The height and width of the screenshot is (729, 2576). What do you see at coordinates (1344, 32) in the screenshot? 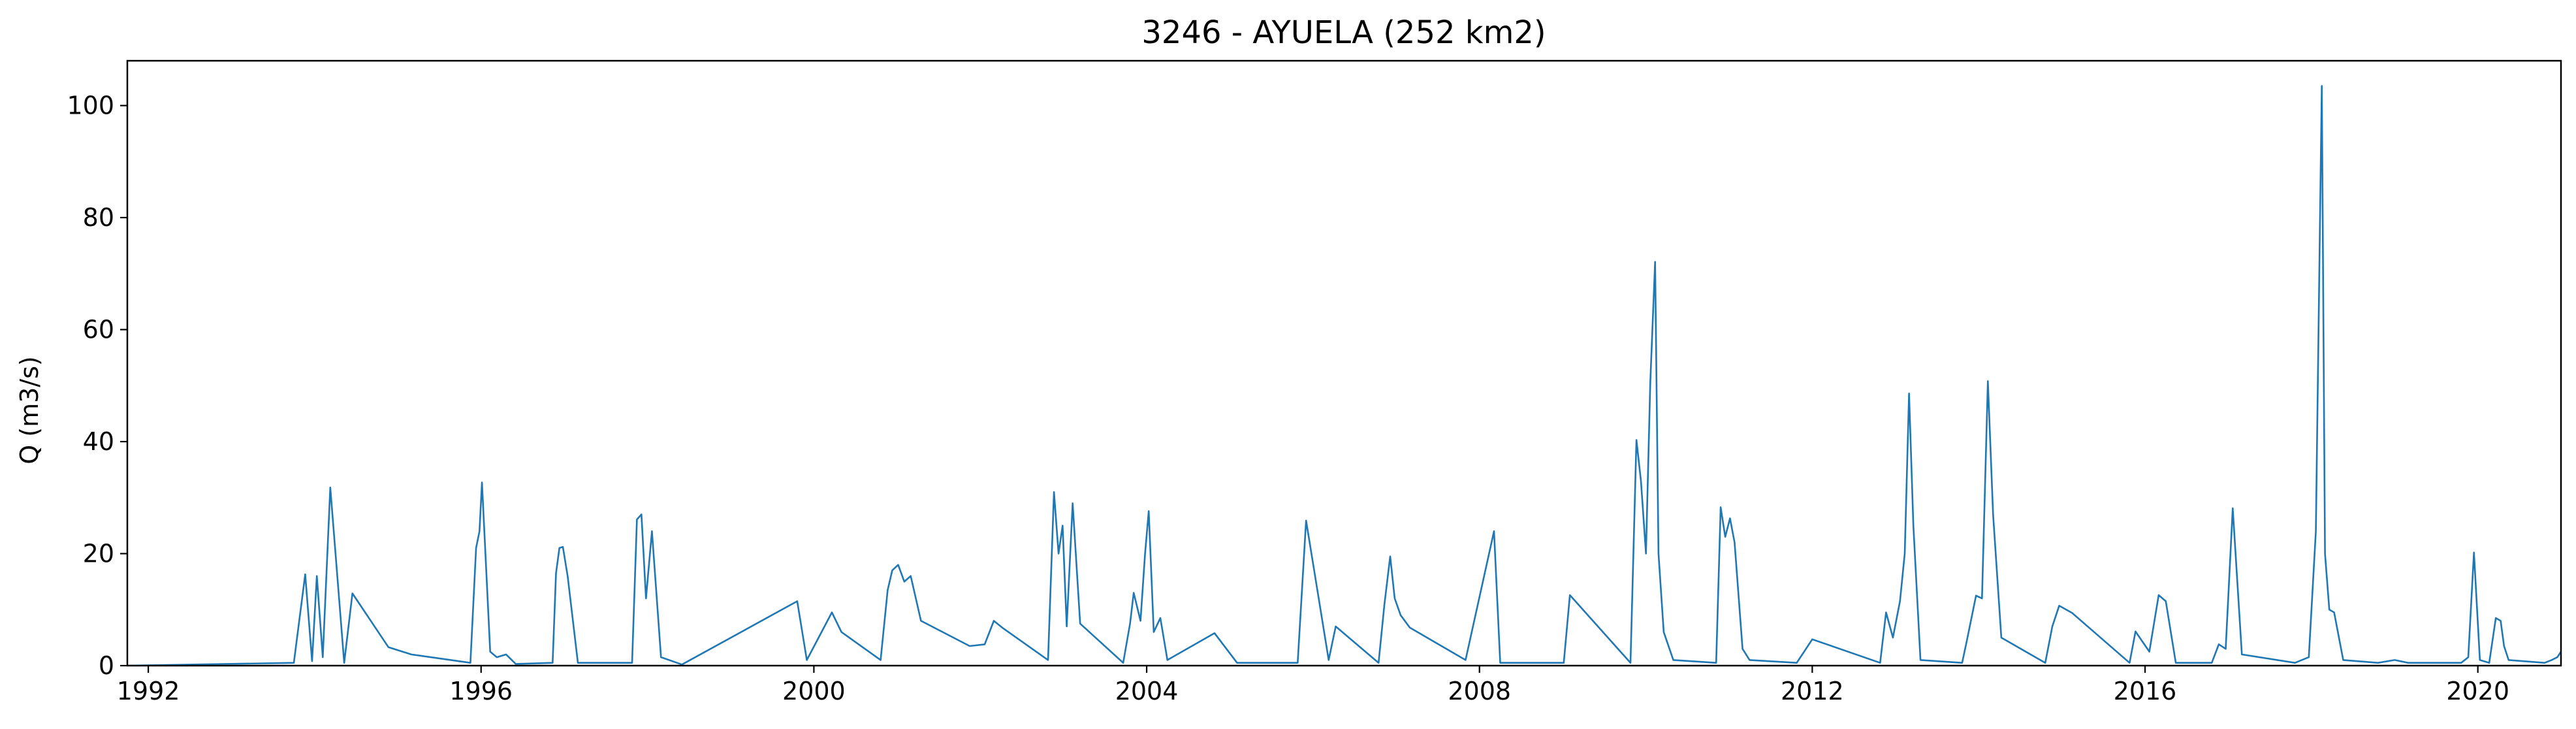
I see `chart-title: 3246 - AYUELA (252 km2)` at bounding box center [1344, 32].